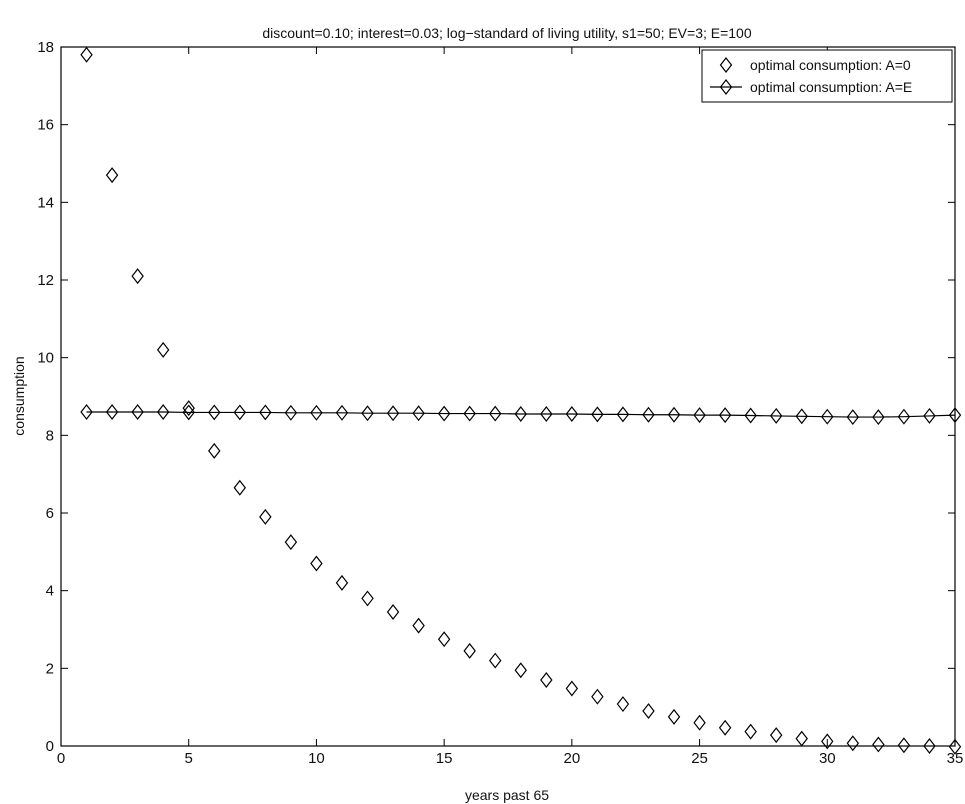 The image size is (965, 804). What do you see at coordinates (45, 47) in the screenshot?
I see `y-tick-label: 18` at bounding box center [45, 47].